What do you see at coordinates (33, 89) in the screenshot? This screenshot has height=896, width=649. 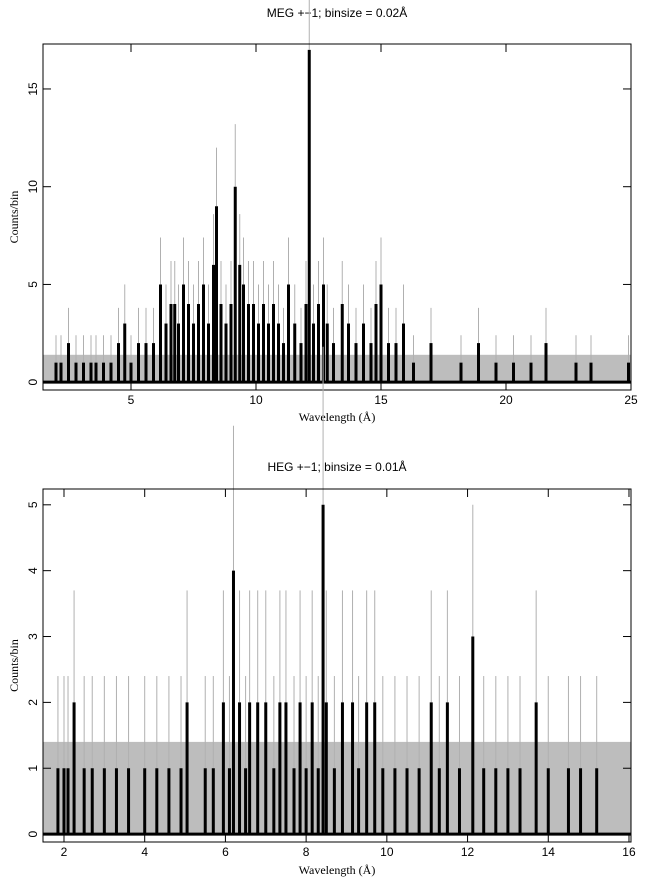 I see `y-tick-label: 15` at bounding box center [33, 89].